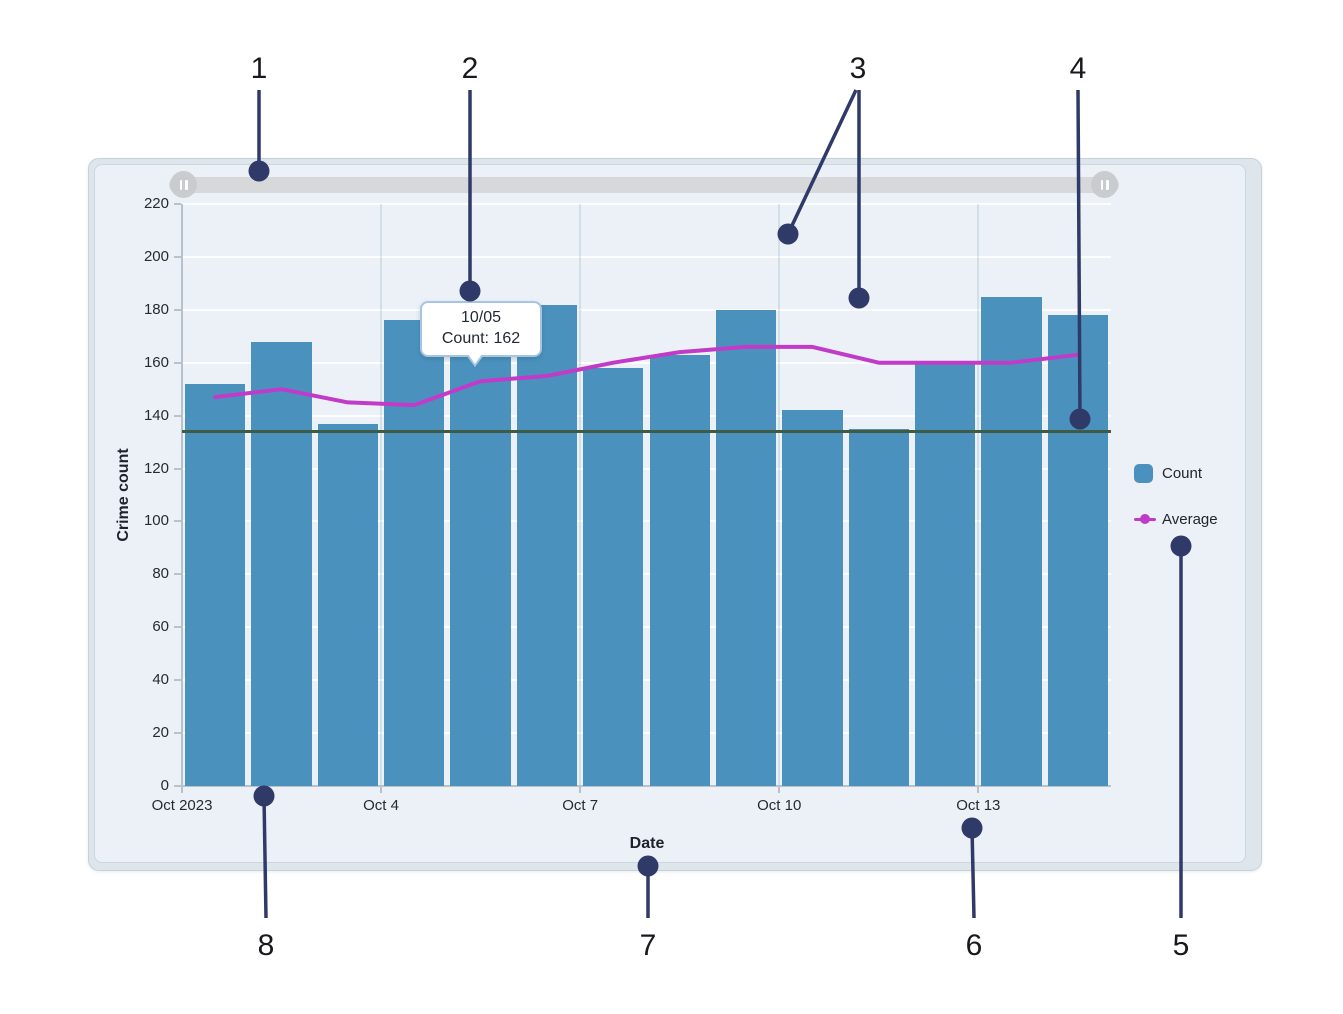 The image size is (1343, 1014). I want to click on y-tick-label: 140, so click(156, 415).